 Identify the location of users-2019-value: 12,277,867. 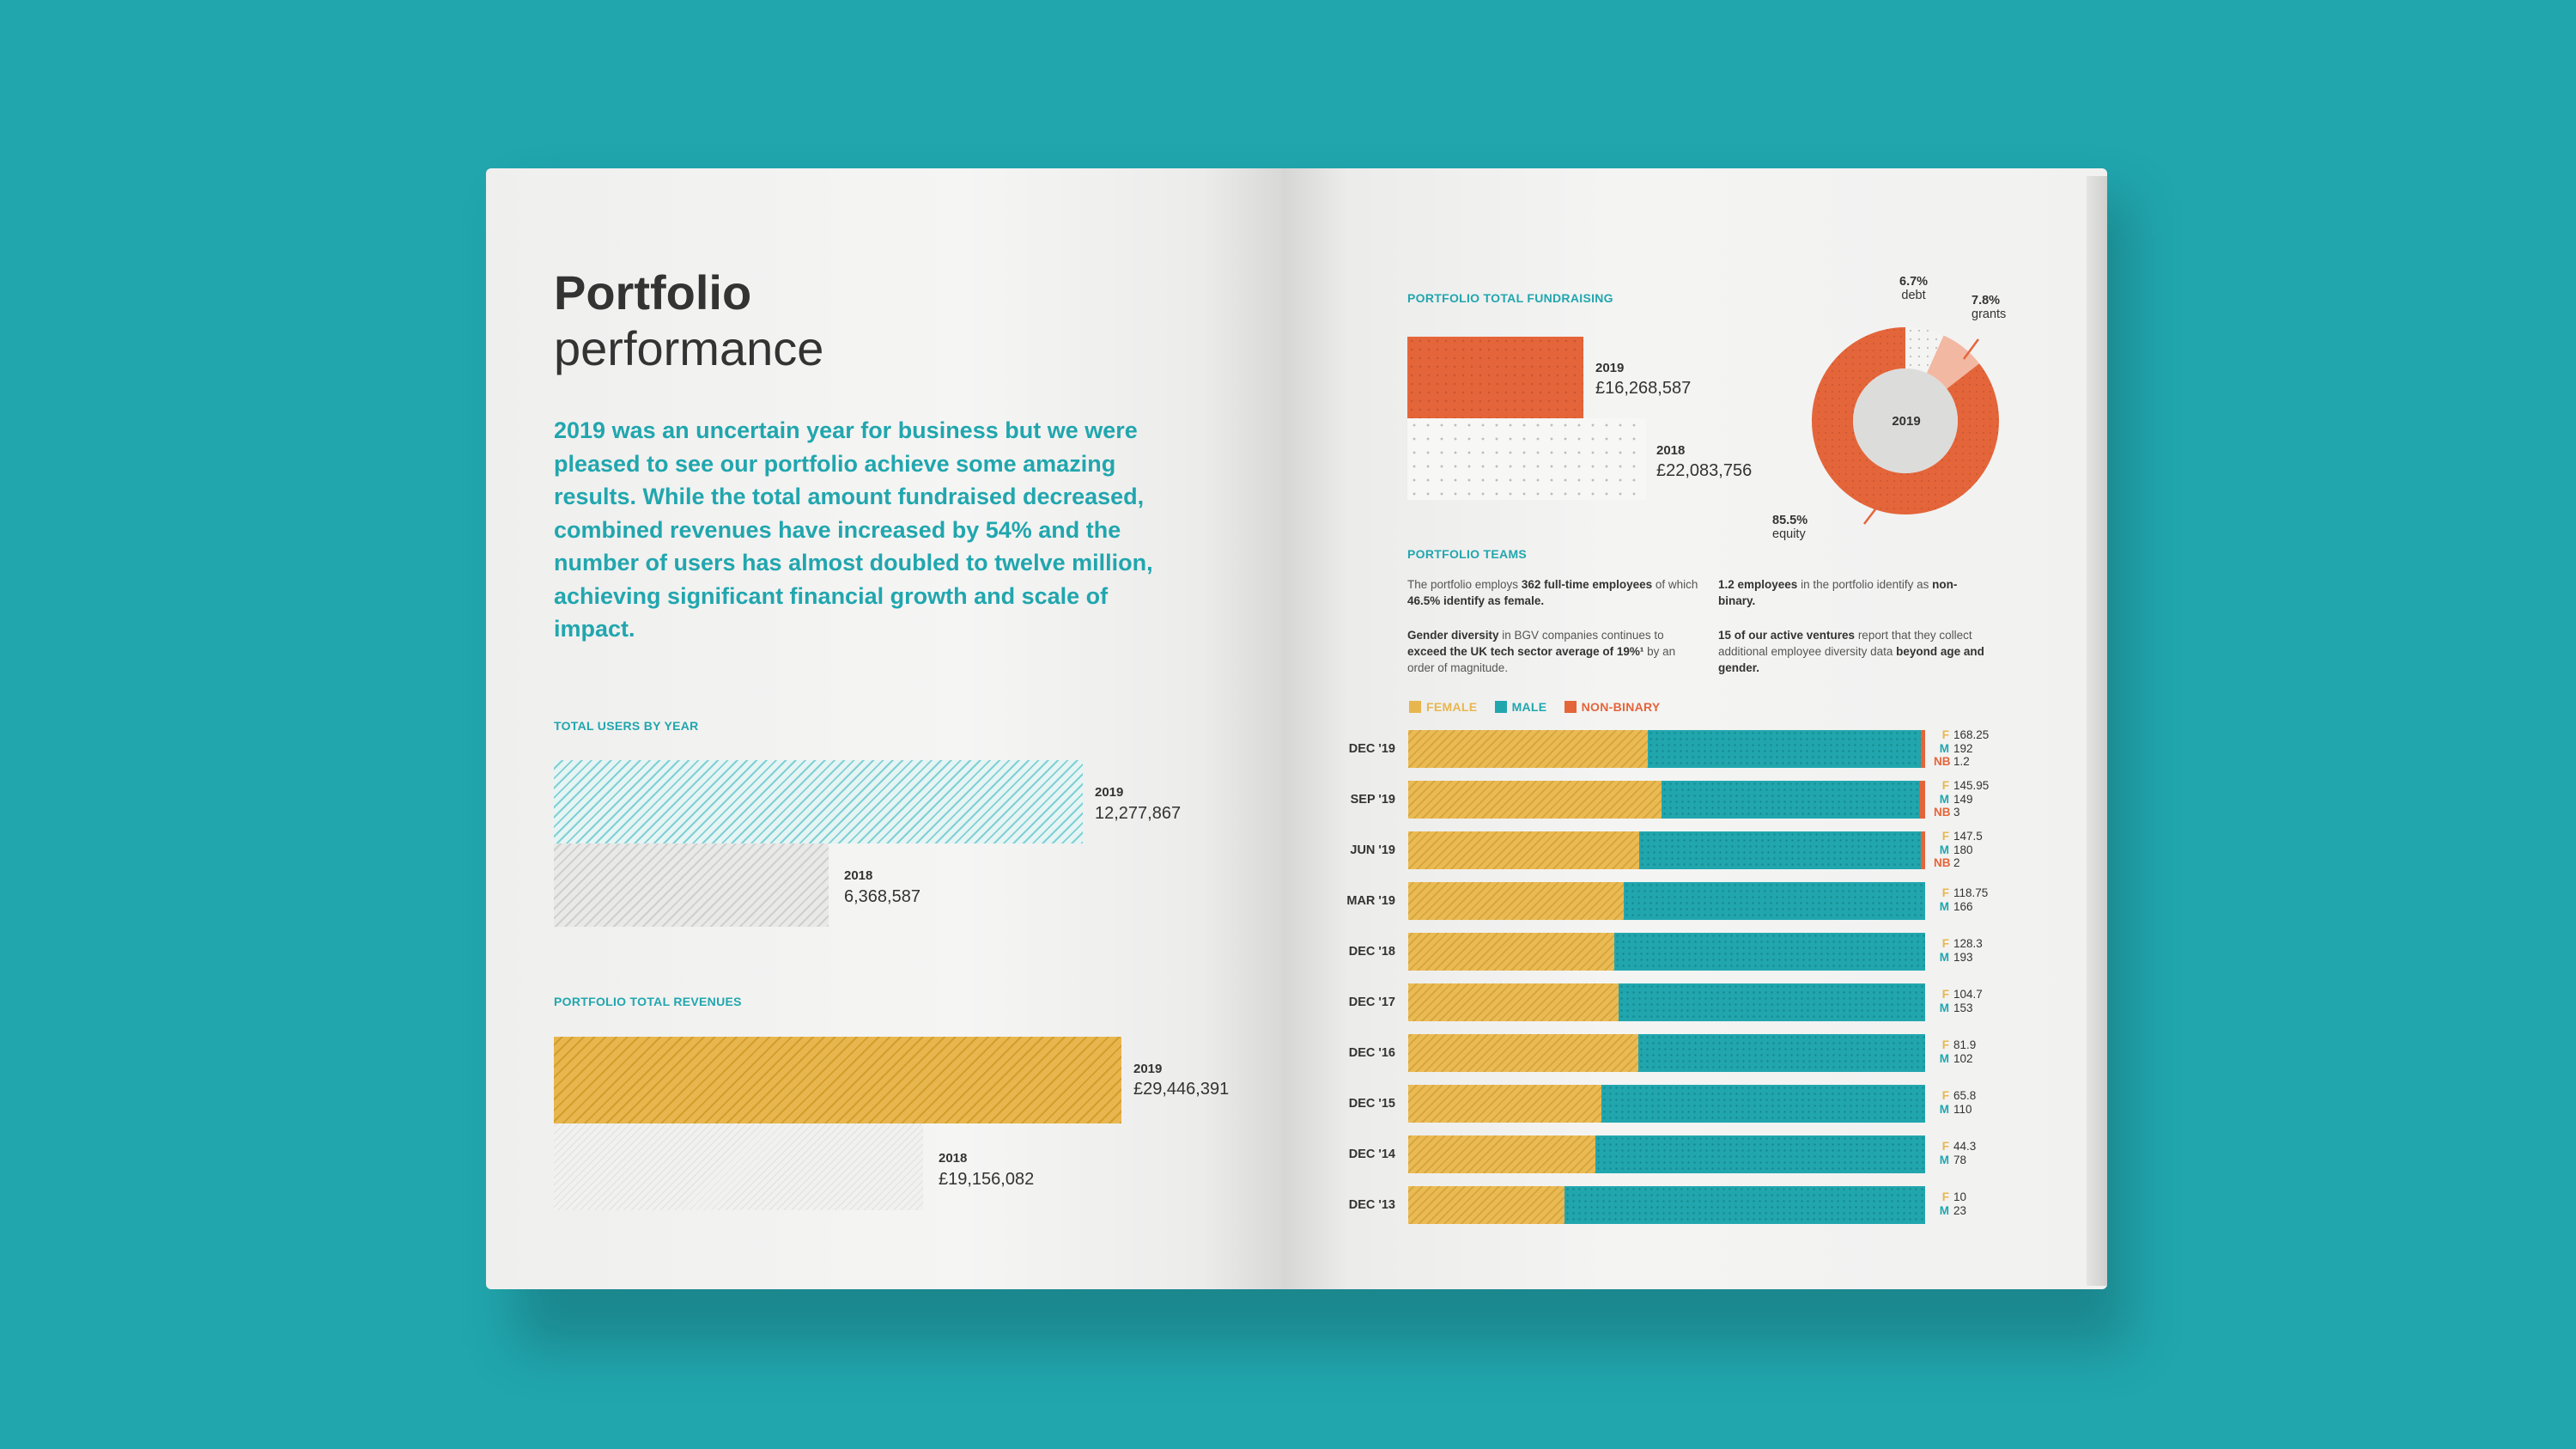
(1138, 813).